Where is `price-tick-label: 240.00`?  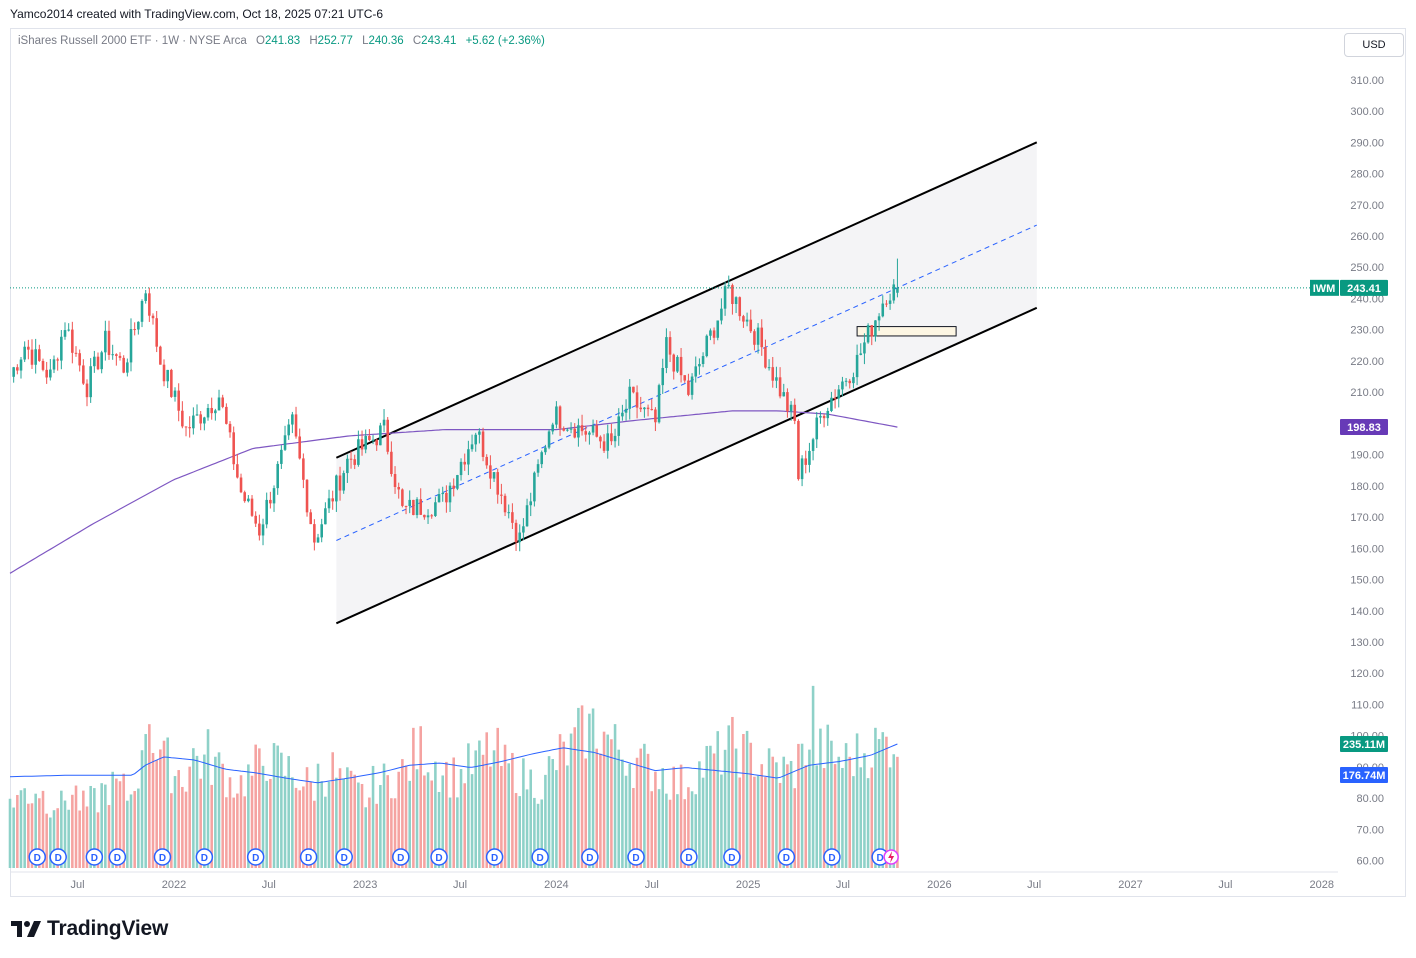
price-tick-label: 240.00 is located at coordinates (1367, 299).